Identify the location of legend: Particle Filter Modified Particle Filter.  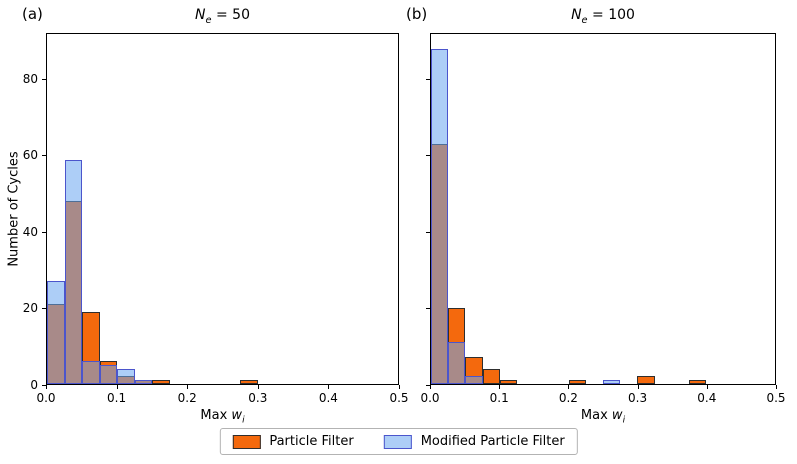
(398, 441).